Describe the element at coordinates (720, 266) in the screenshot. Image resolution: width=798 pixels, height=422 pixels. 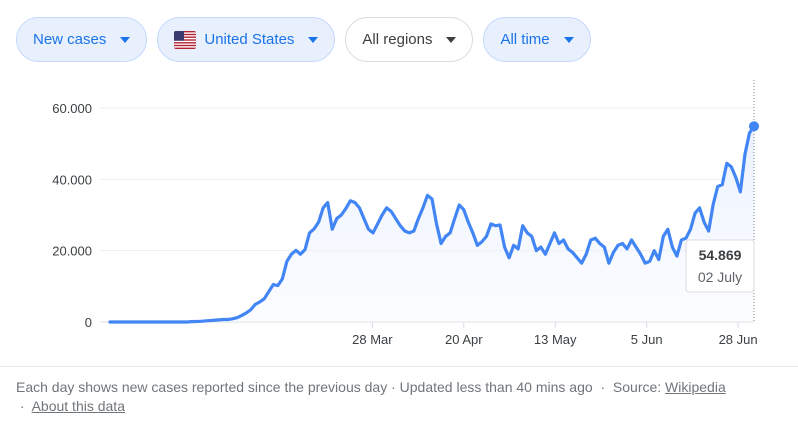
I see `tooltip` at that location.